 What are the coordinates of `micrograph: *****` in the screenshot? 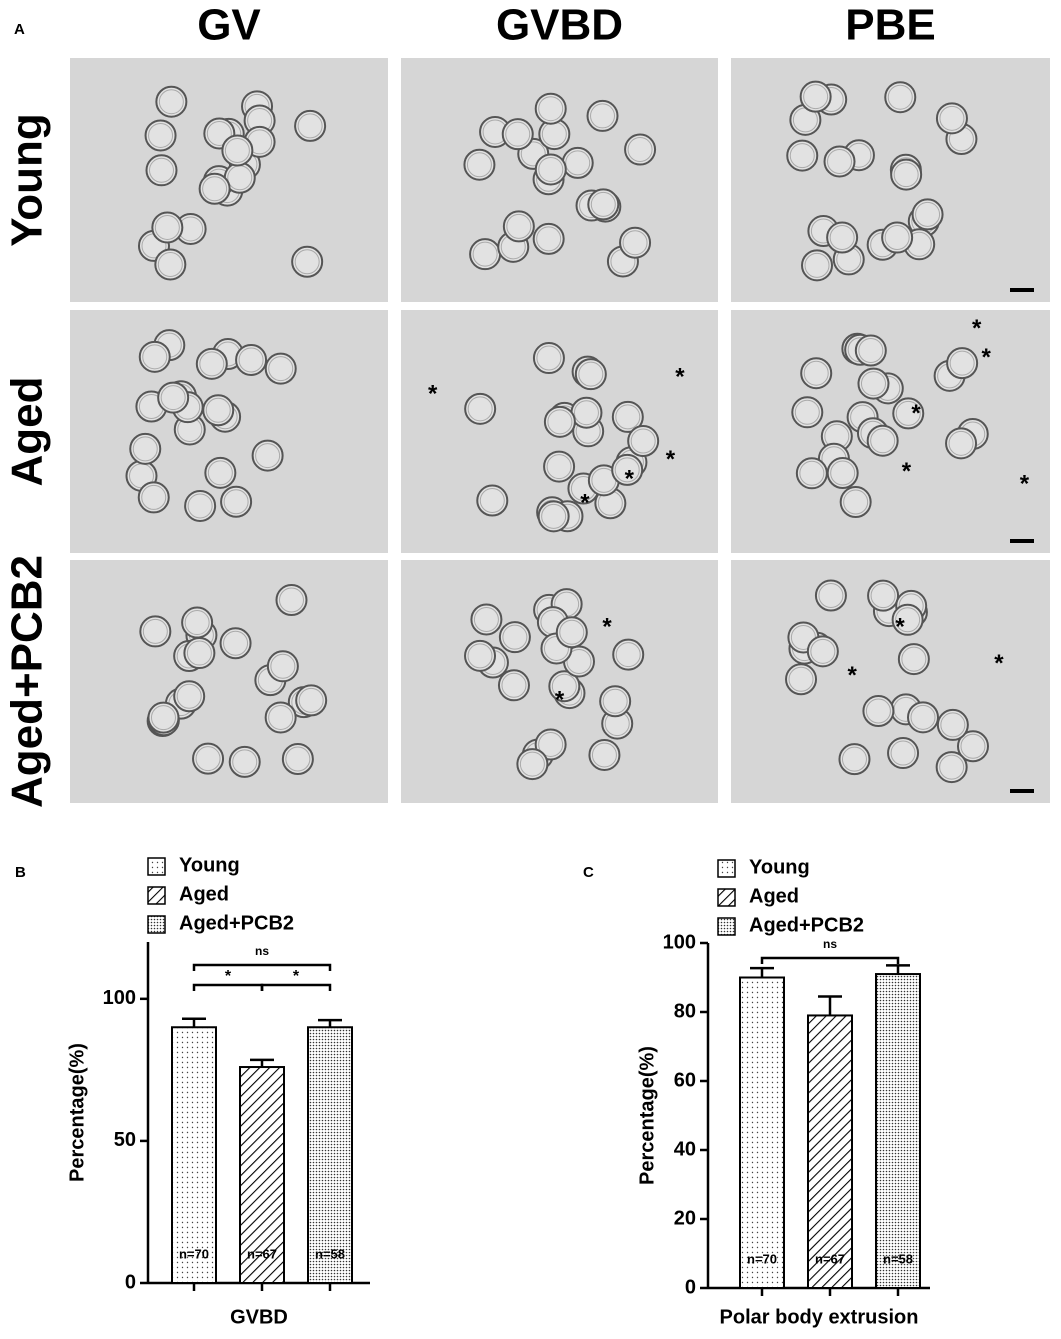 It's located at (890, 431).